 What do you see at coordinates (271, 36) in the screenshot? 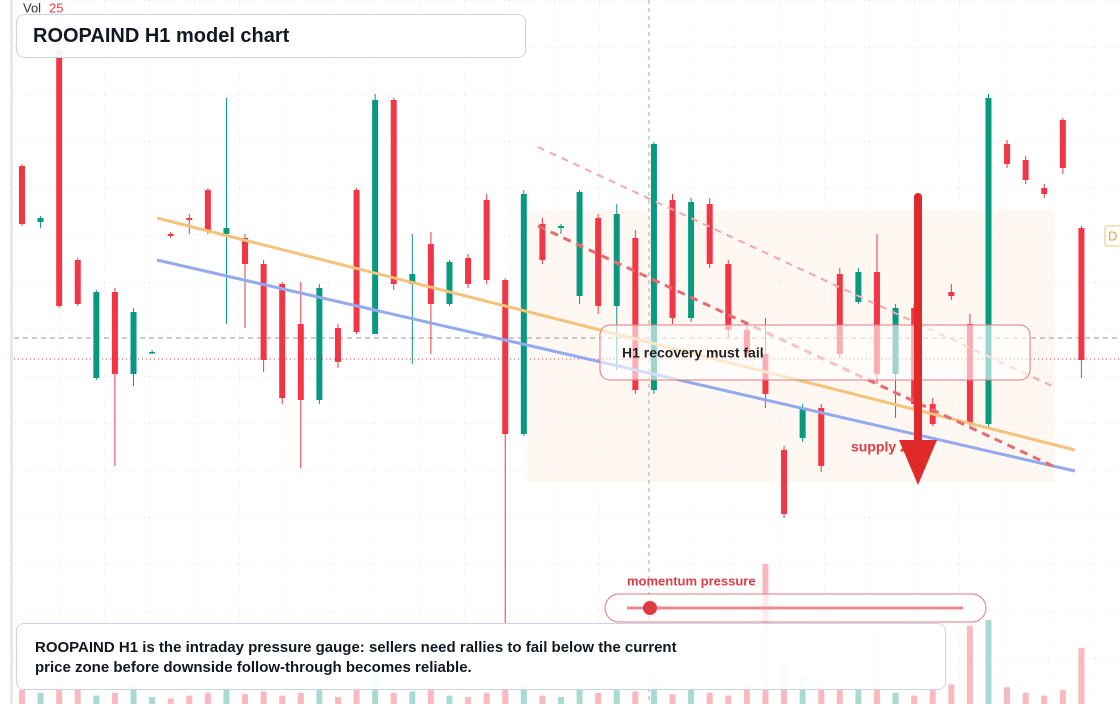
I see `title: ROOPAIND H1 model chart` at bounding box center [271, 36].